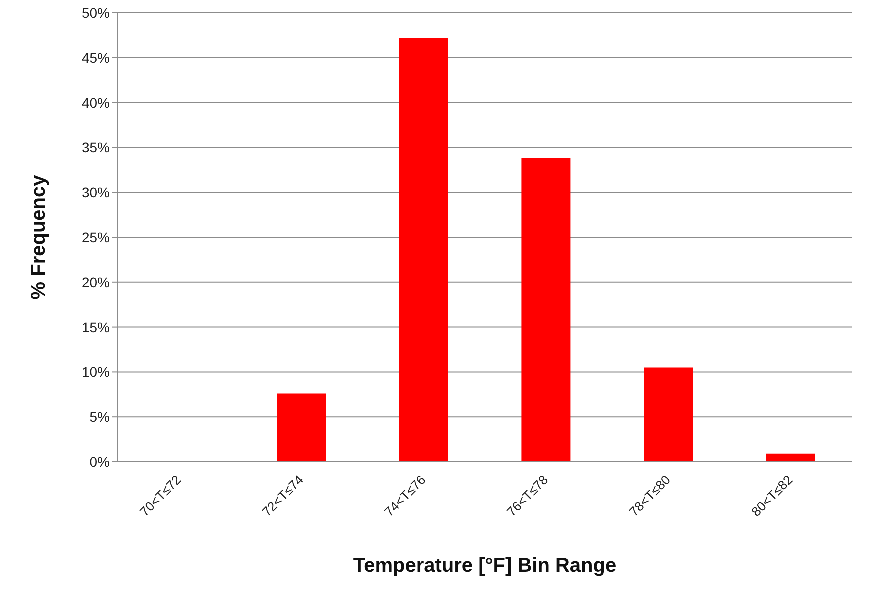 Image resolution: width=869 pixels, height=590 pixels. I want to click on y-tick-label: 40%, so click(96, 102).